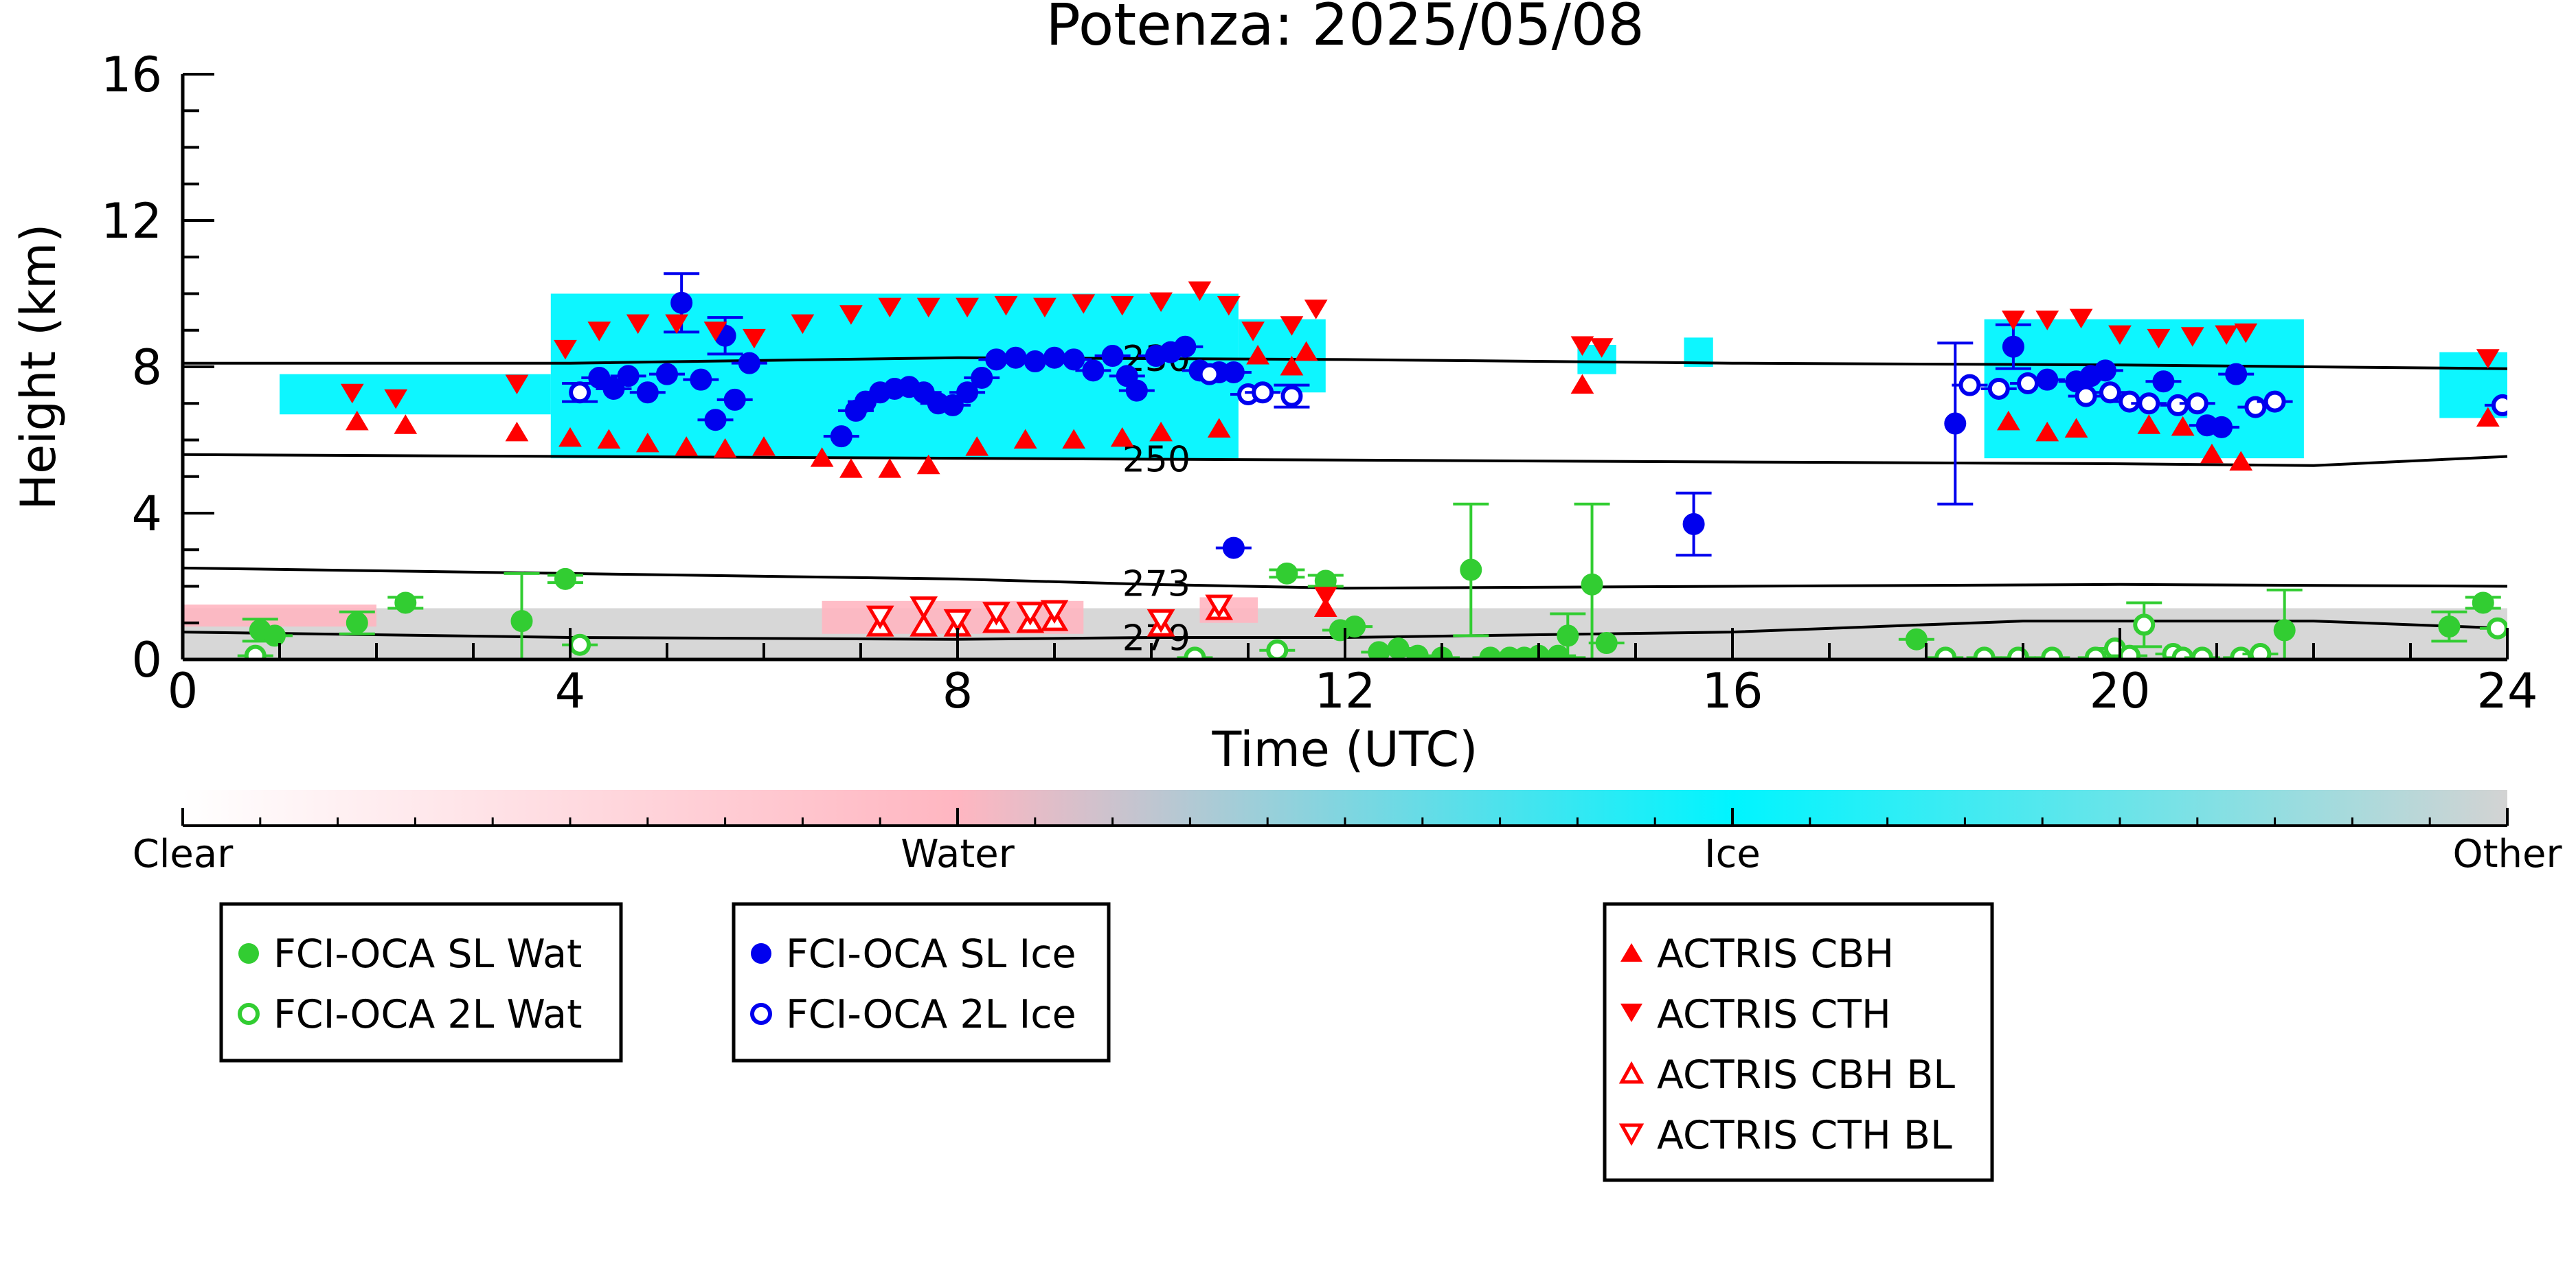  What do you see at coordinates (958, 854) in the screenshot?
I see `colorbar-label-water: Water` at bounding box center [958, 854].